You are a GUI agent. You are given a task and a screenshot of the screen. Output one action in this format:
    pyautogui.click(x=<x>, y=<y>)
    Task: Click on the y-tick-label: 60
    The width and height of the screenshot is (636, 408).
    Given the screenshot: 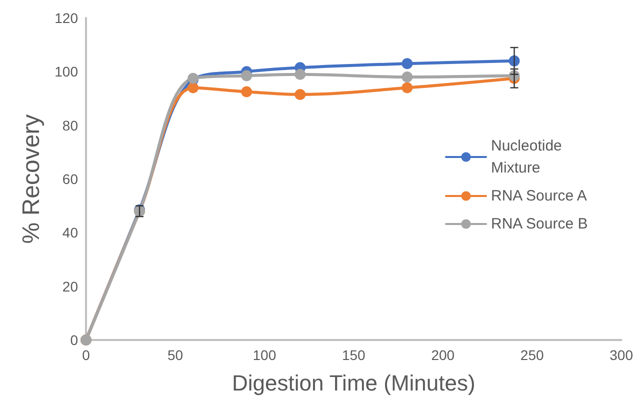 What is the action you would take?
    pyautogui.click(x=70, y=179)
    